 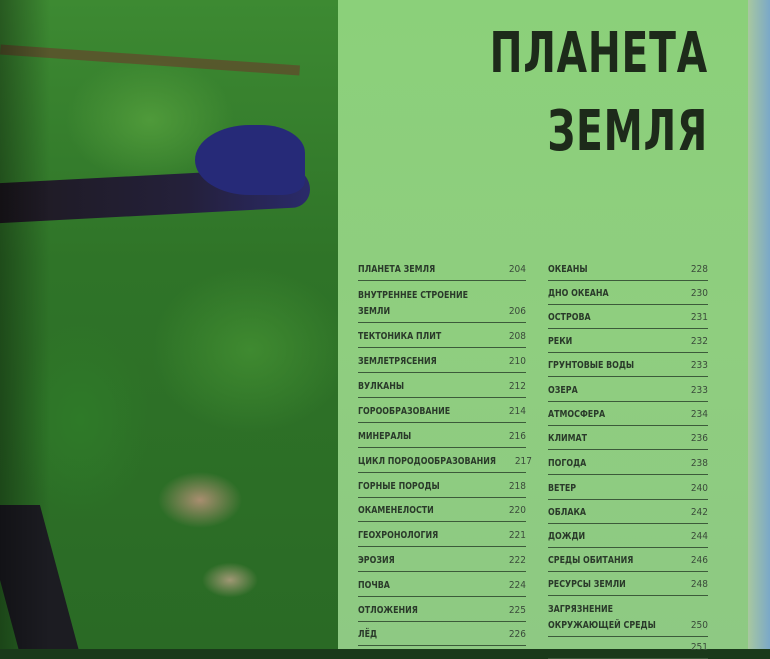 What do you see at coordinates (628, 586) in the screenshot?
I see `contents-entry: РЕСУРСЫ ЗЕМЛИ 248` at bounding box center [628, 586].